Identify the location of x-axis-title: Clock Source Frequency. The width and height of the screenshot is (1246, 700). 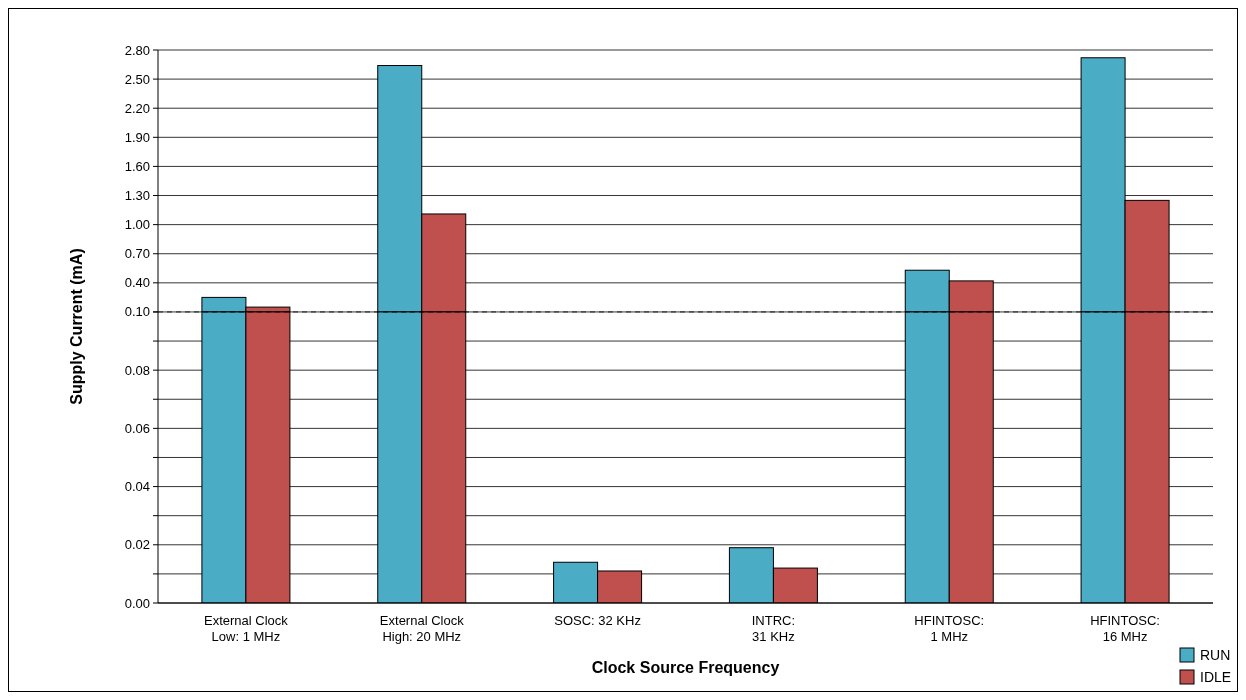
(685, 667).